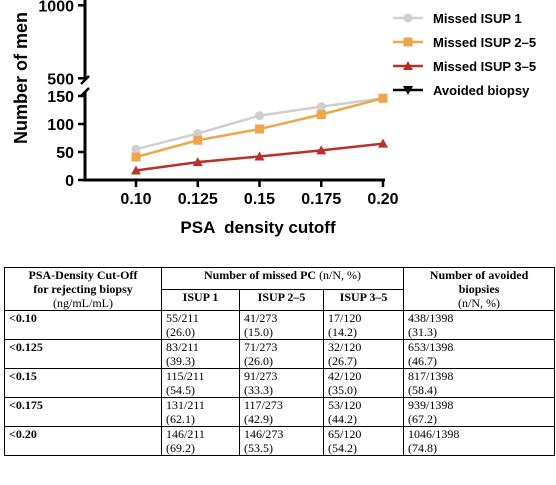 This screenshot has width=556, height=485. I want to click on isup25-count: 71/273, so click(261, 347).